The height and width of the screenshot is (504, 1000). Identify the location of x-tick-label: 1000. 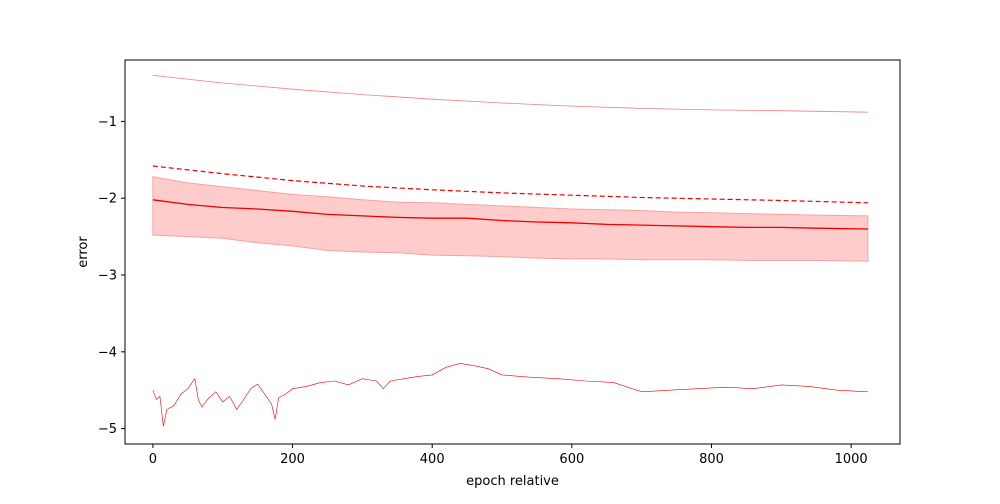
(851, 459).